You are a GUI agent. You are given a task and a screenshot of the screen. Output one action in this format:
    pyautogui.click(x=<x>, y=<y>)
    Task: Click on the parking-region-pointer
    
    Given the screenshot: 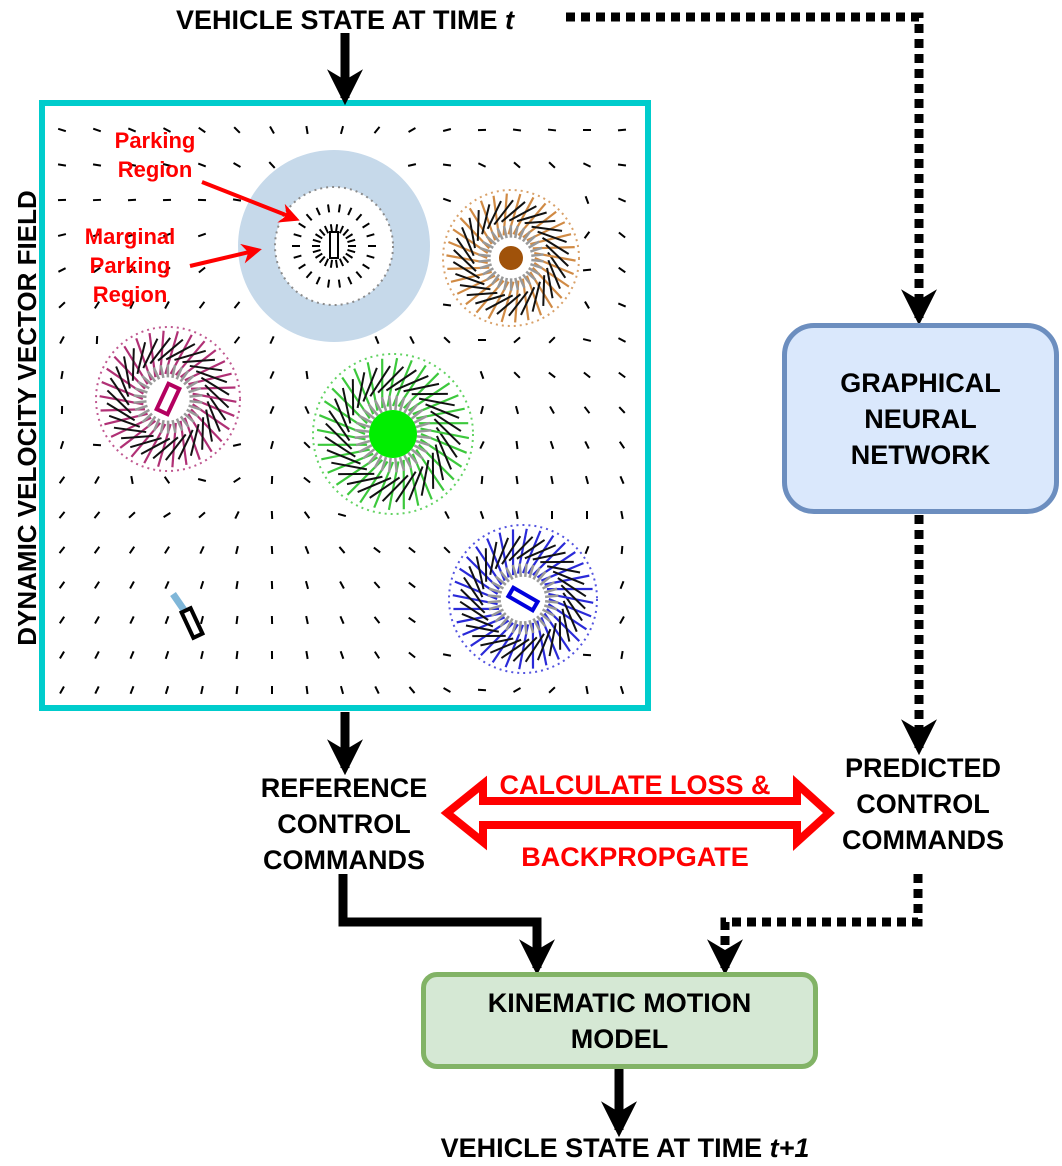 What is the action you would take?
    pyautogui.click(x=250, y=201)
    